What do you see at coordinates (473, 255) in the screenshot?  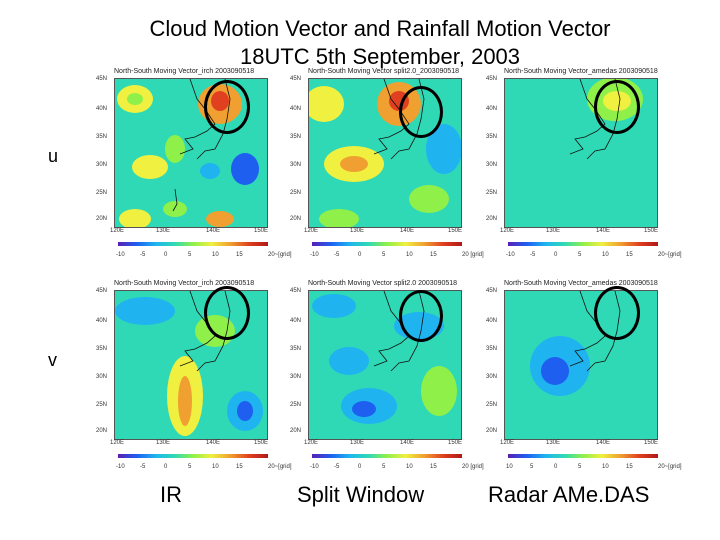 I see `colorbar-unit: 20 [grid]` at bounding box center [473, 255].